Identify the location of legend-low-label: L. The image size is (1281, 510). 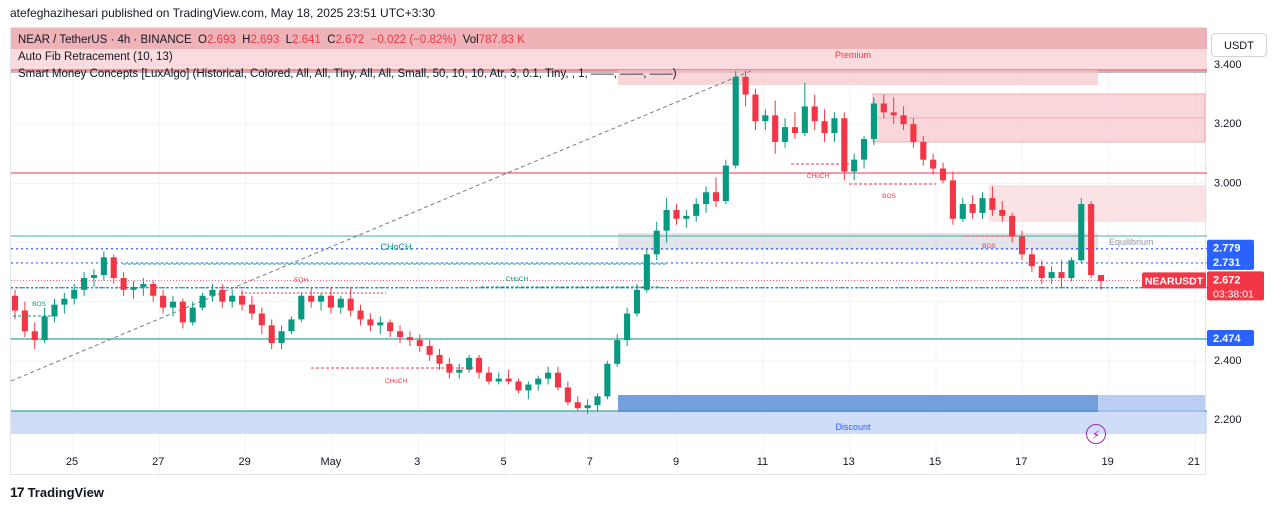
(289, 40).